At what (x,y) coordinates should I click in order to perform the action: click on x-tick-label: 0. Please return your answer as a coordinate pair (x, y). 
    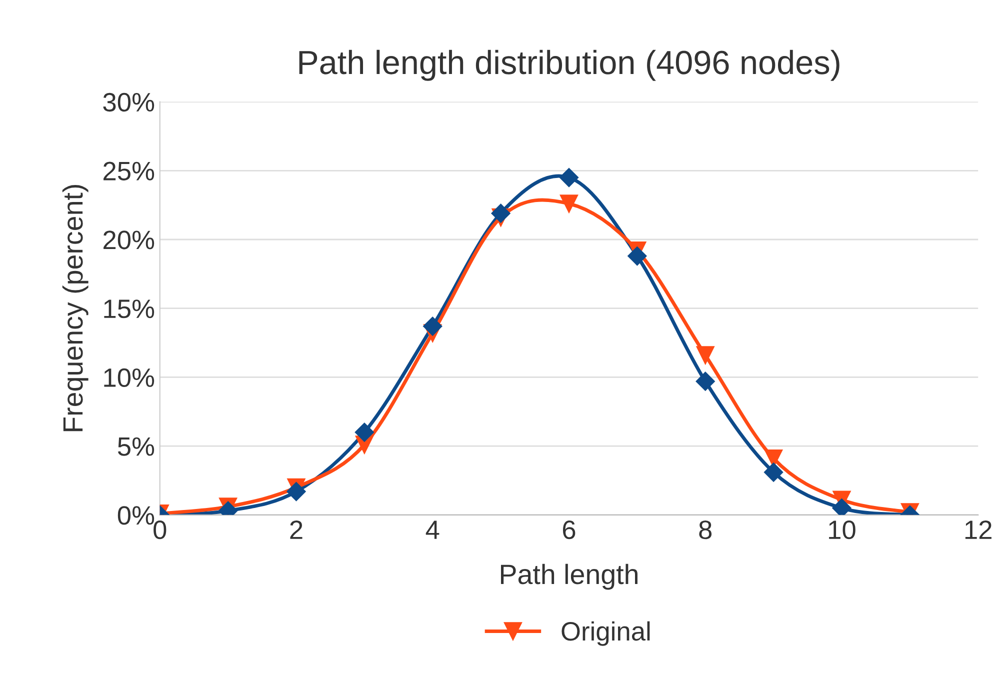
    Looking at the image, I should click on (160, 530).